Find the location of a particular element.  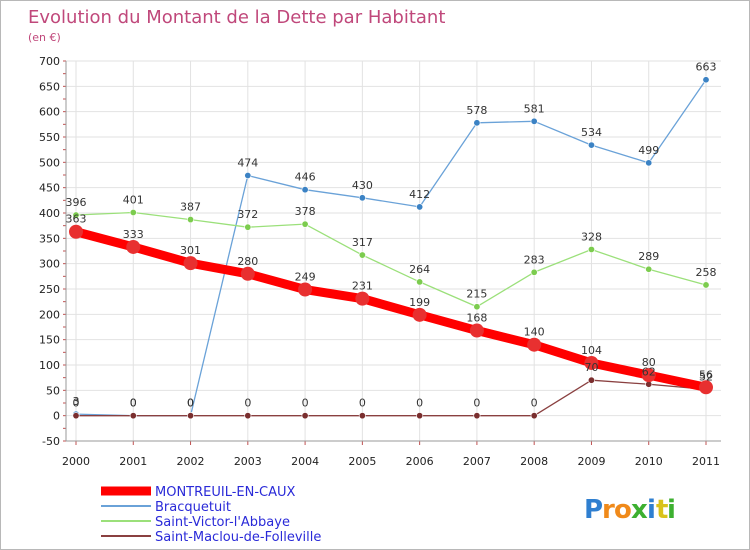

point-saint-maclou-de-folleville-2001 is located at coordinates (133, 416).